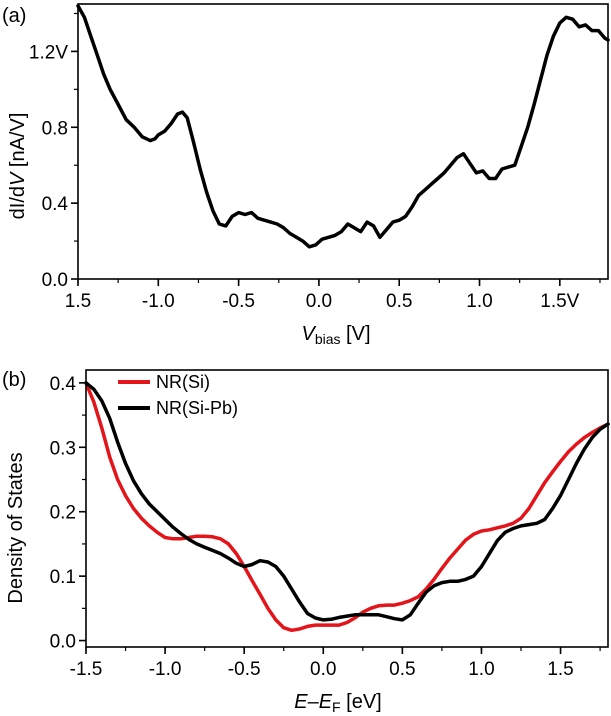 This screenshot has height=716, width=611. Describe the element at coordinates (479, 301) in the screenshot. I see `panel-a-xtick-label: 1.0` at that location.